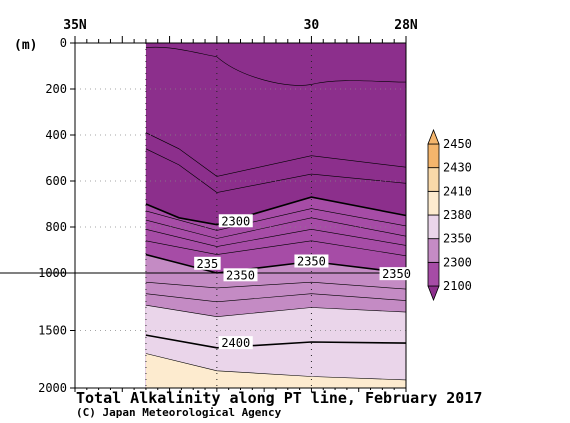 The width and height of the screenshot is (570, 423). I want to click on colorbar-label: 2350, so click(457, 239).